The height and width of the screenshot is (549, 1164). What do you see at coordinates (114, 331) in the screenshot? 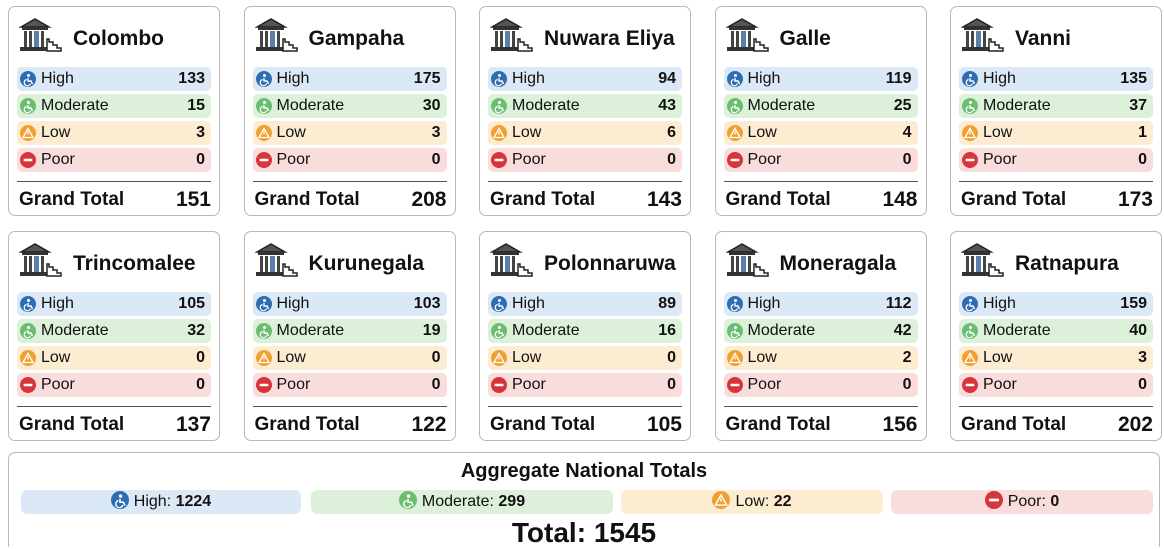
I see `level-row: Moderate 32` at bounding box center [114, 331].